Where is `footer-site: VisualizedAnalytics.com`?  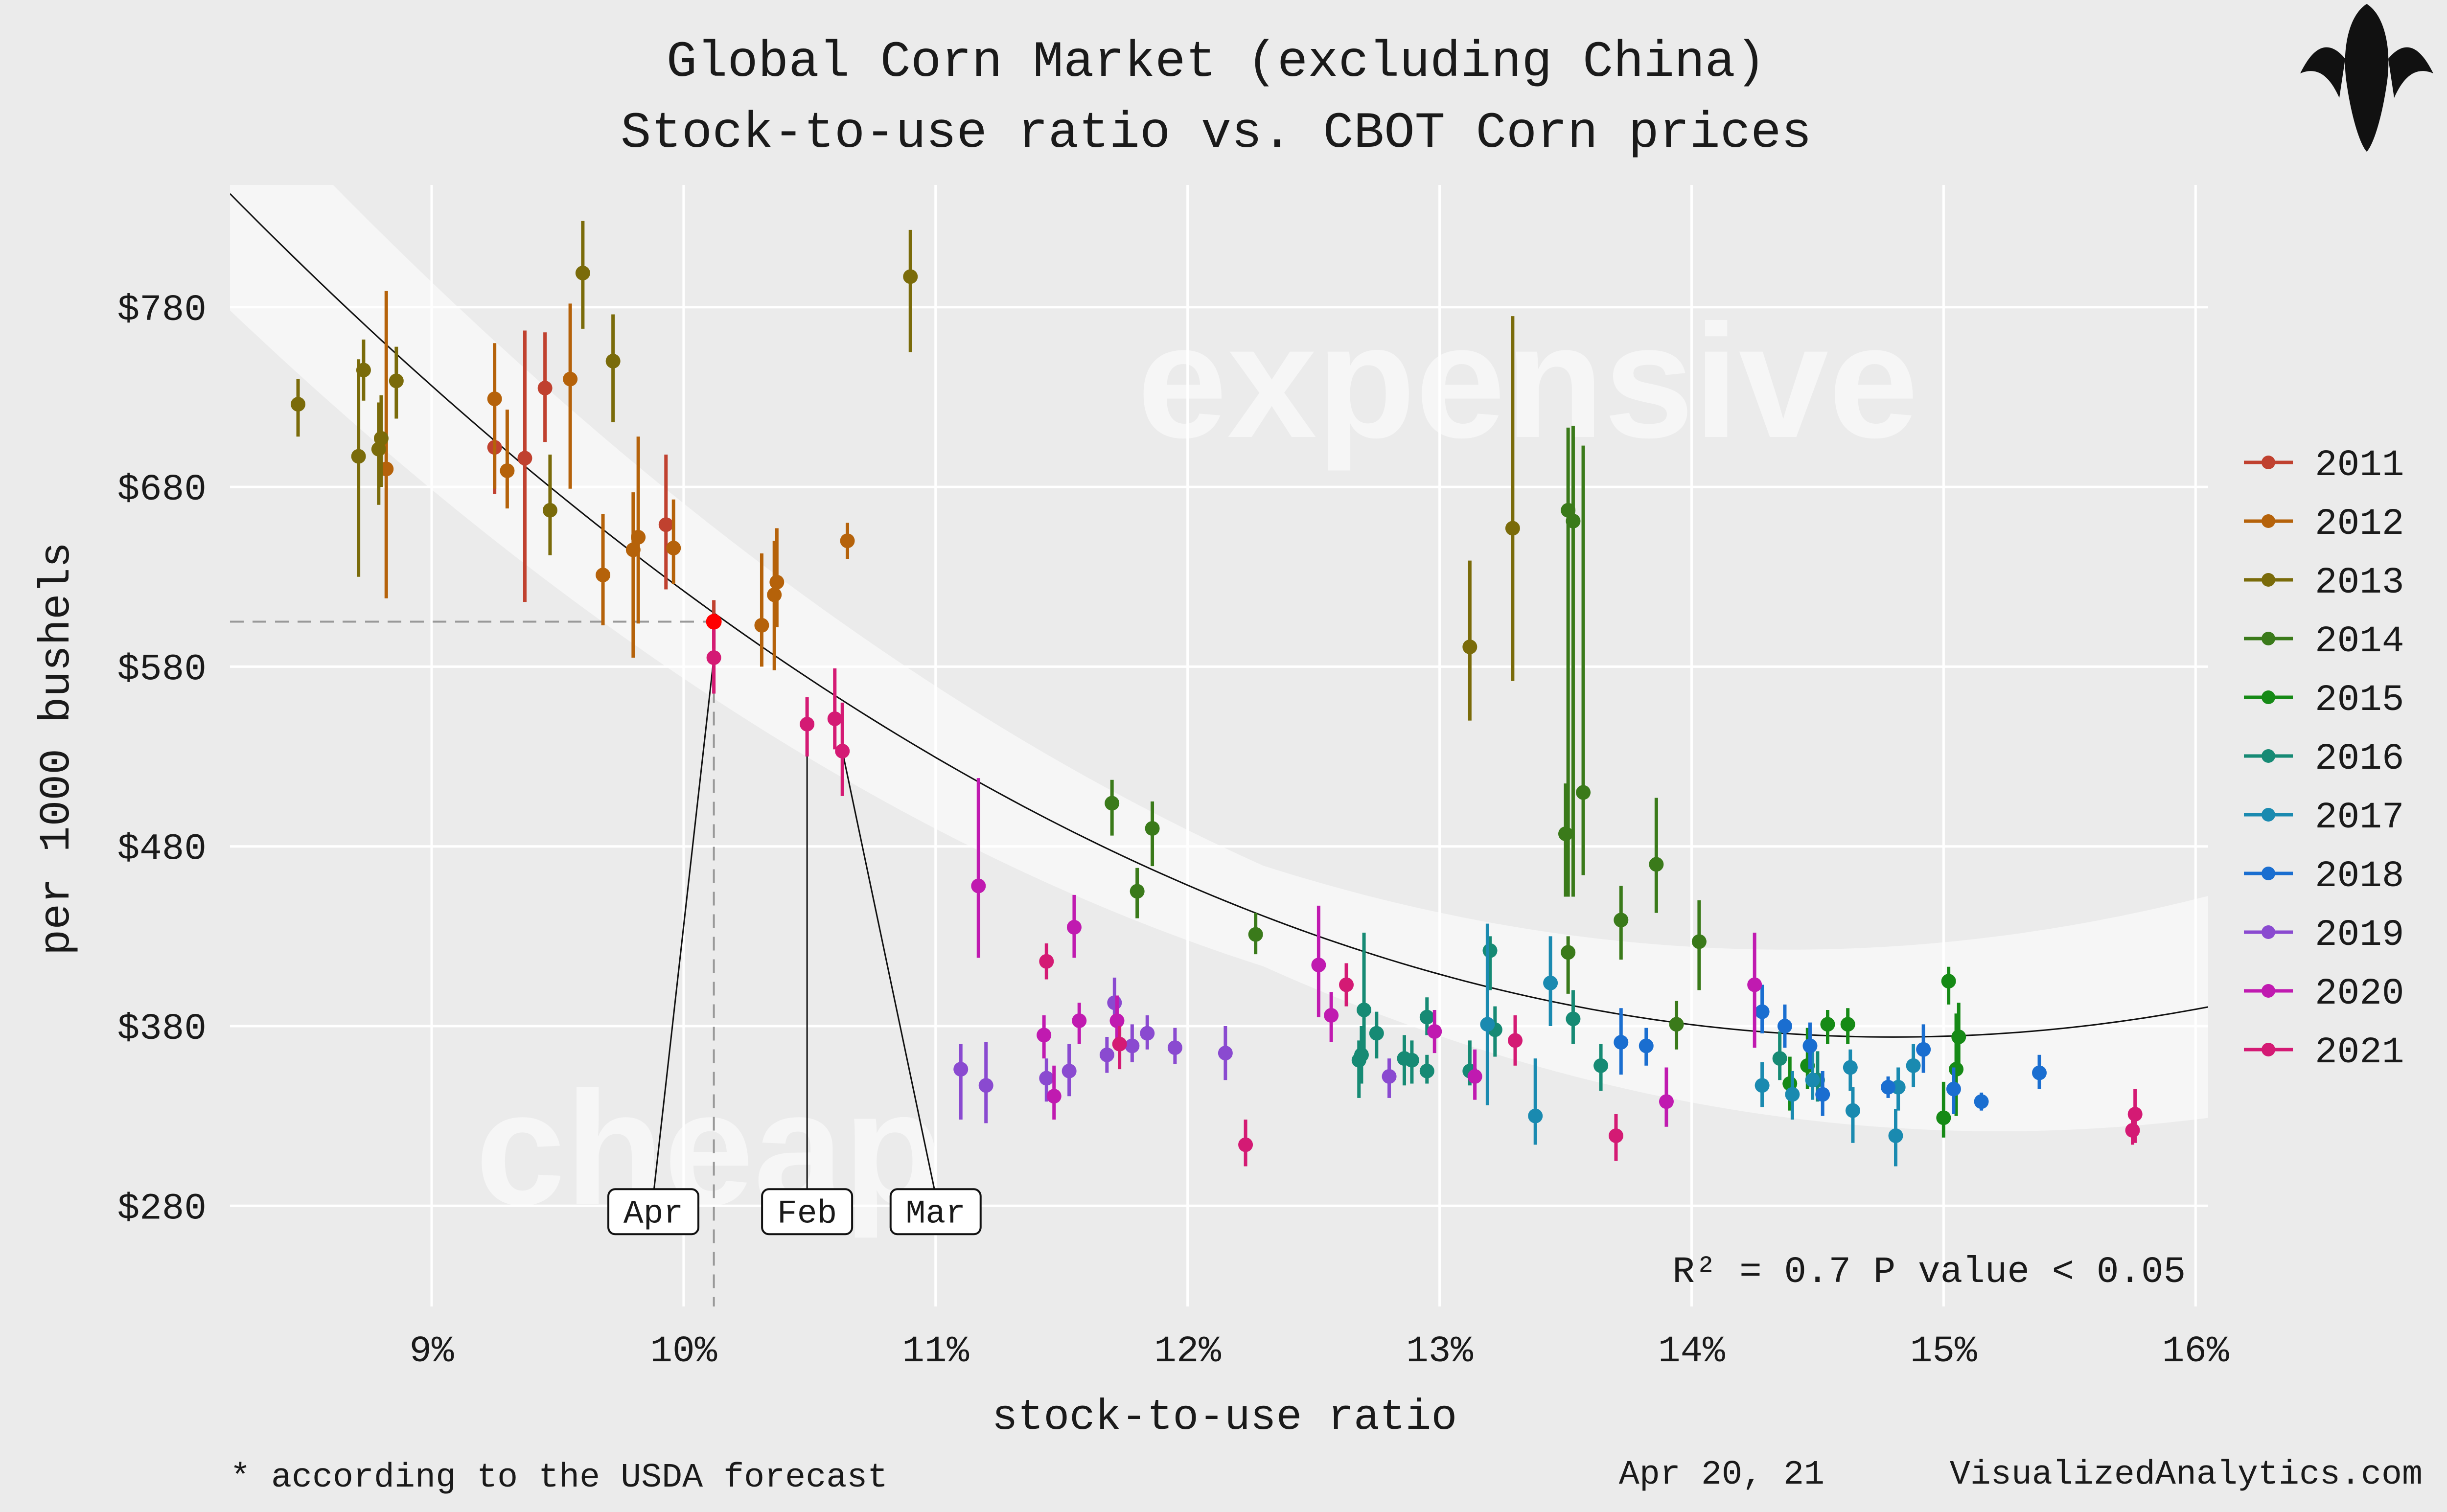
footer-site: VisualizedAnalytics.com is located at coordinates (2186, 1475).